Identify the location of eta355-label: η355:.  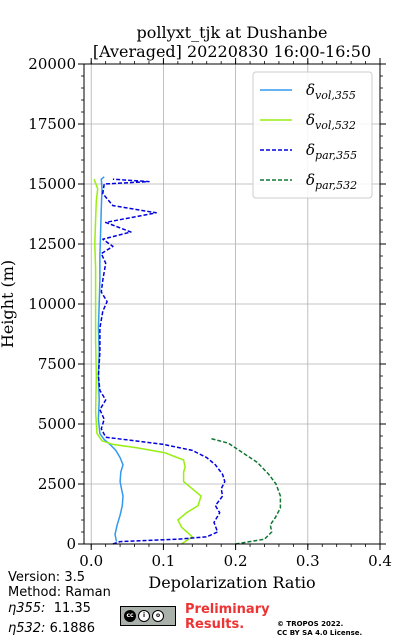
(27, 608).